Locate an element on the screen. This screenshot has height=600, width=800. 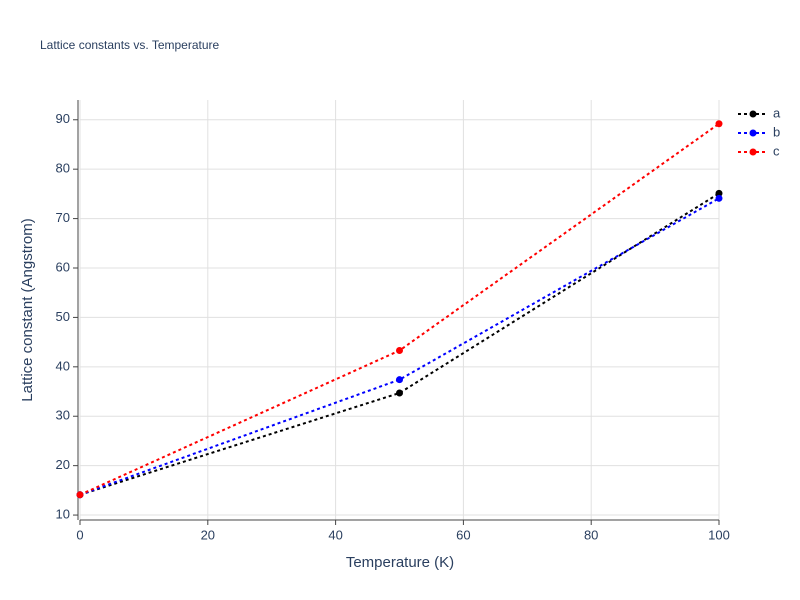
x-tick-label: 20 is located at coordinates (208, 534).